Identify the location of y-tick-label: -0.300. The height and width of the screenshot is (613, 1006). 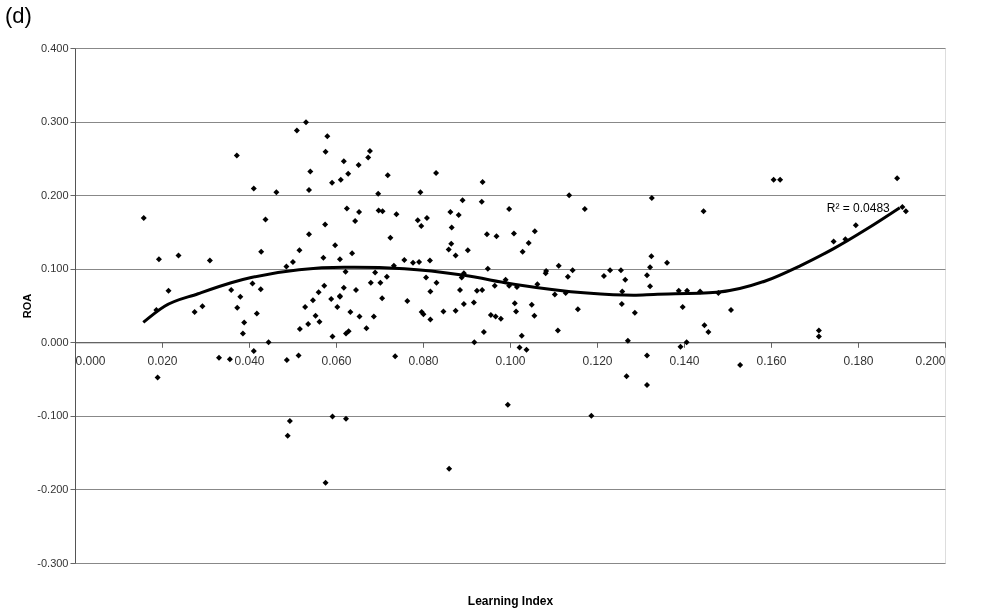
(53, 562).